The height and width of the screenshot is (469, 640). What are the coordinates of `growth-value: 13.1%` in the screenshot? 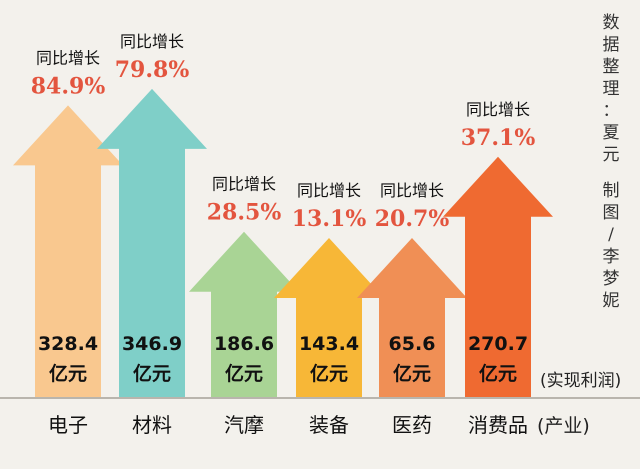 It's located at (329, 219).